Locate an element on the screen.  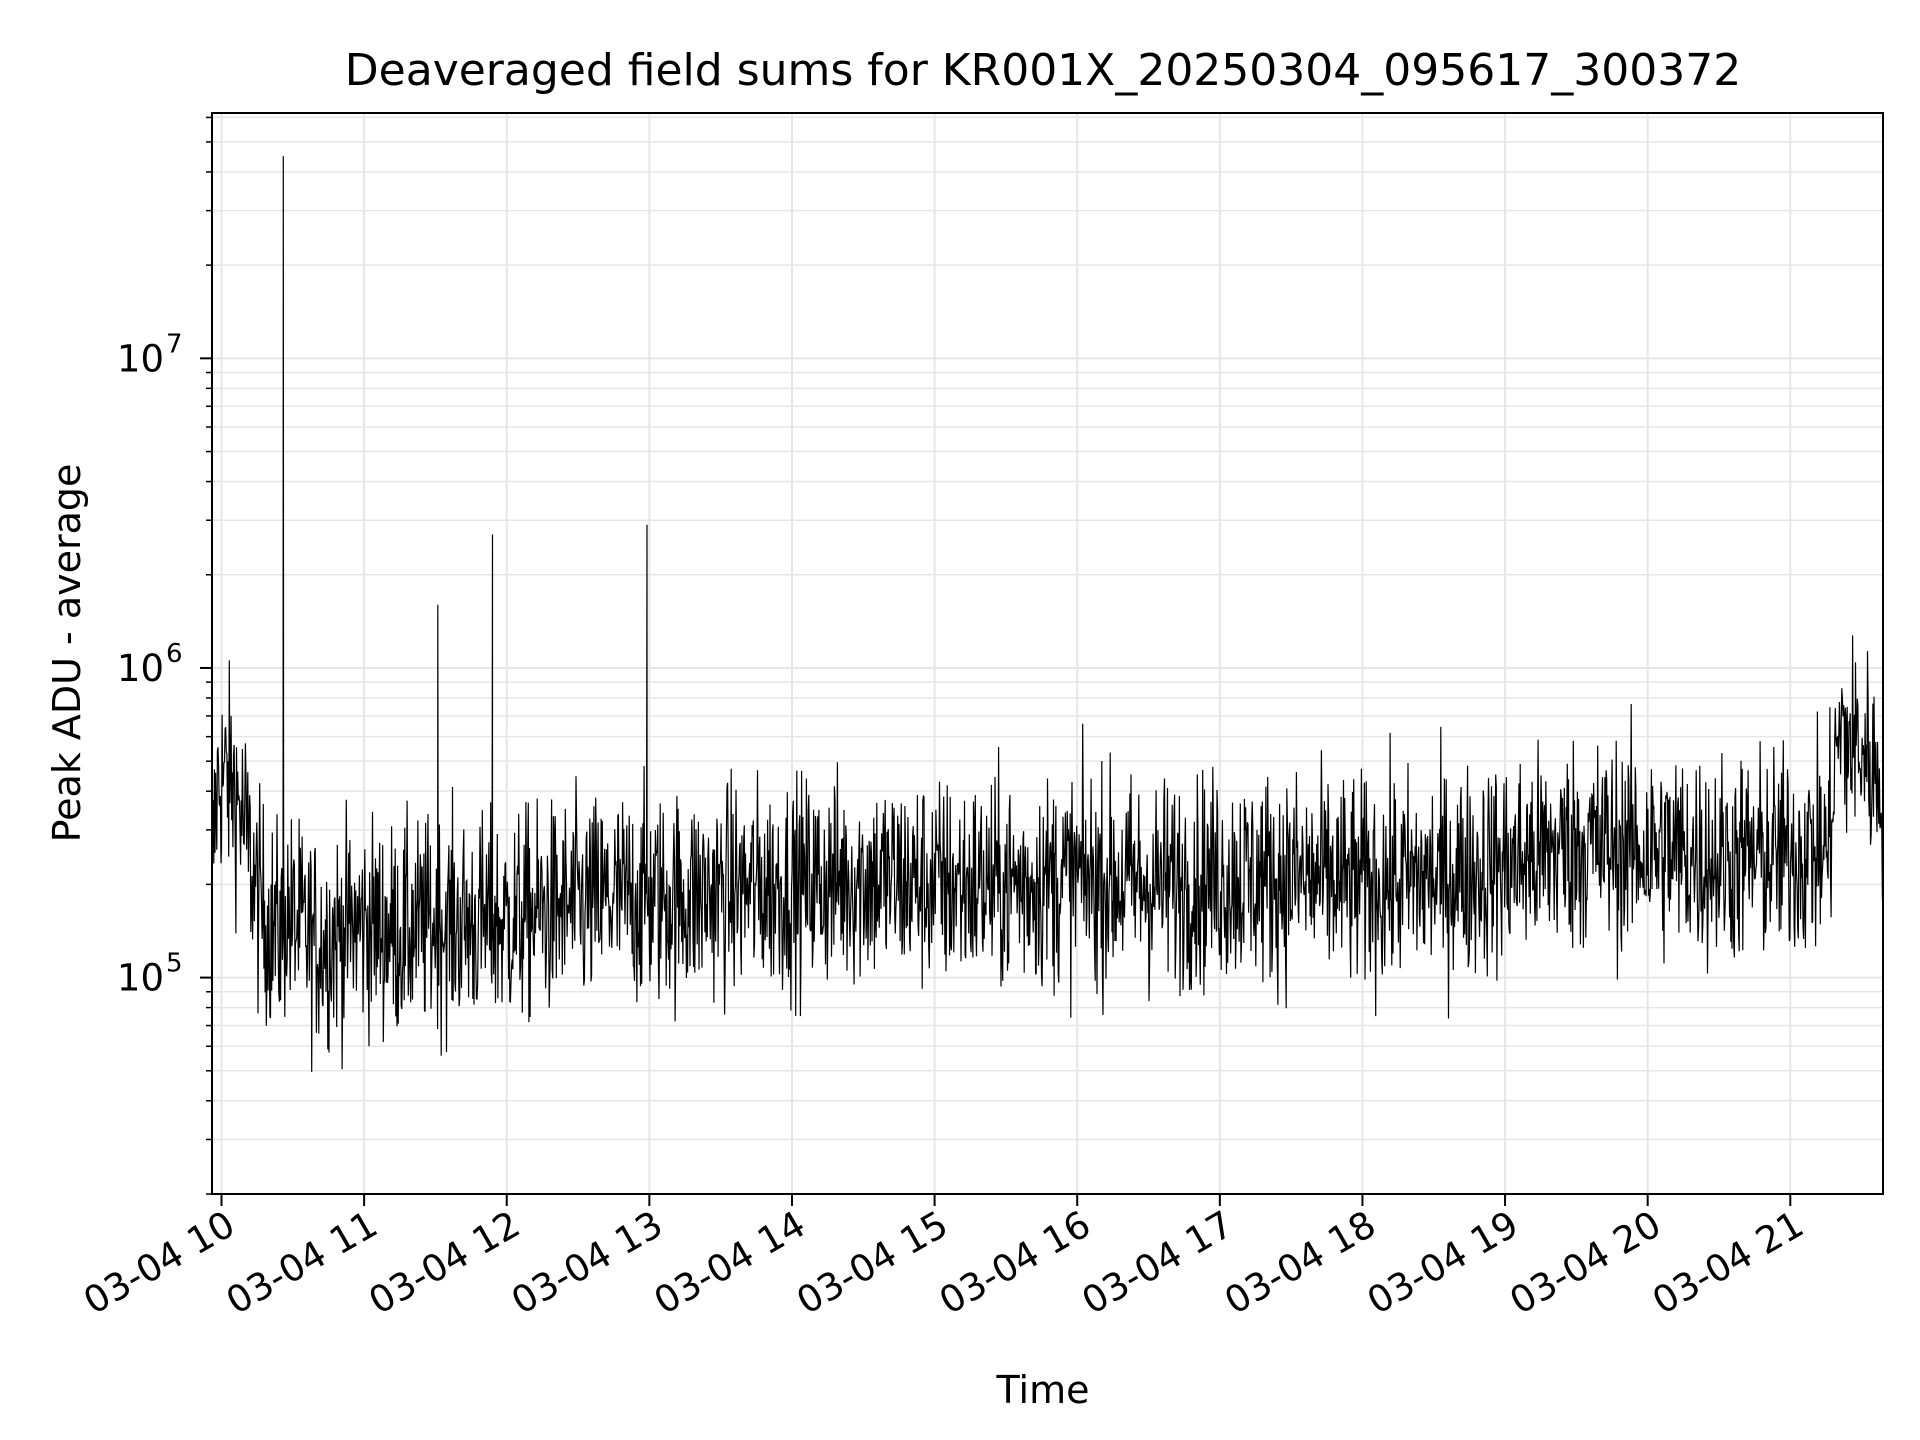
y-axis-label: Peak ADU - average is located at coordinates (67, 653).